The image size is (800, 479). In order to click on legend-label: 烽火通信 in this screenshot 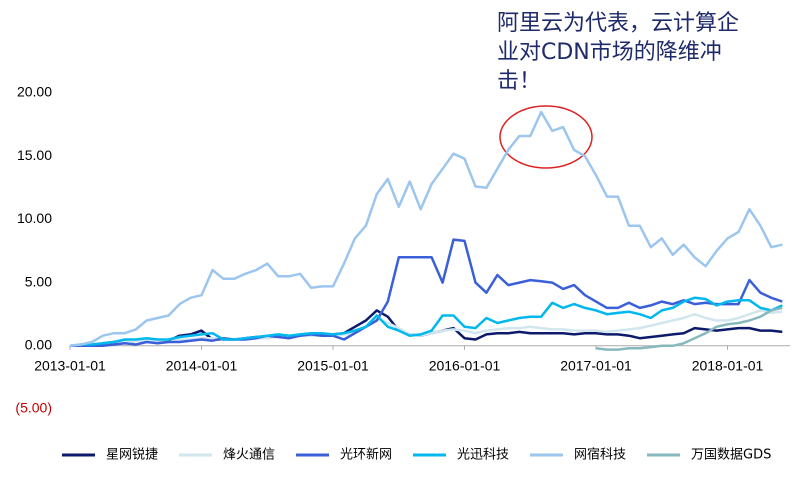, I will do `click(249, 455)`.